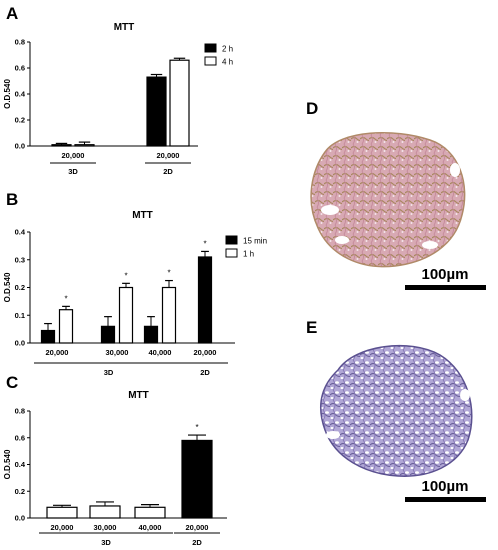 The width and height of the screenshot is (498, 550). I want to click on legend-label: 2 h, so click(227, 49).